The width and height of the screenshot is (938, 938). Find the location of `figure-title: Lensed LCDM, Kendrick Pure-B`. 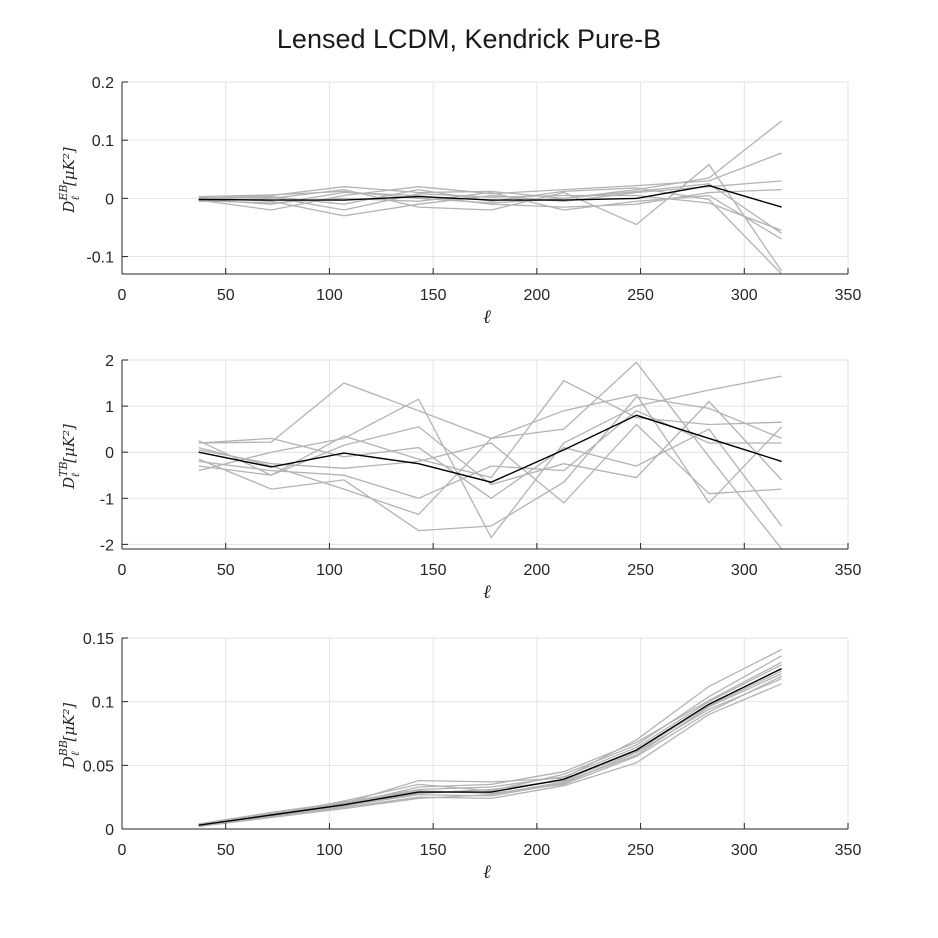

figure-title: Lensed LCDM, Kendrick Pure-B is located at coordinates (469, 39).